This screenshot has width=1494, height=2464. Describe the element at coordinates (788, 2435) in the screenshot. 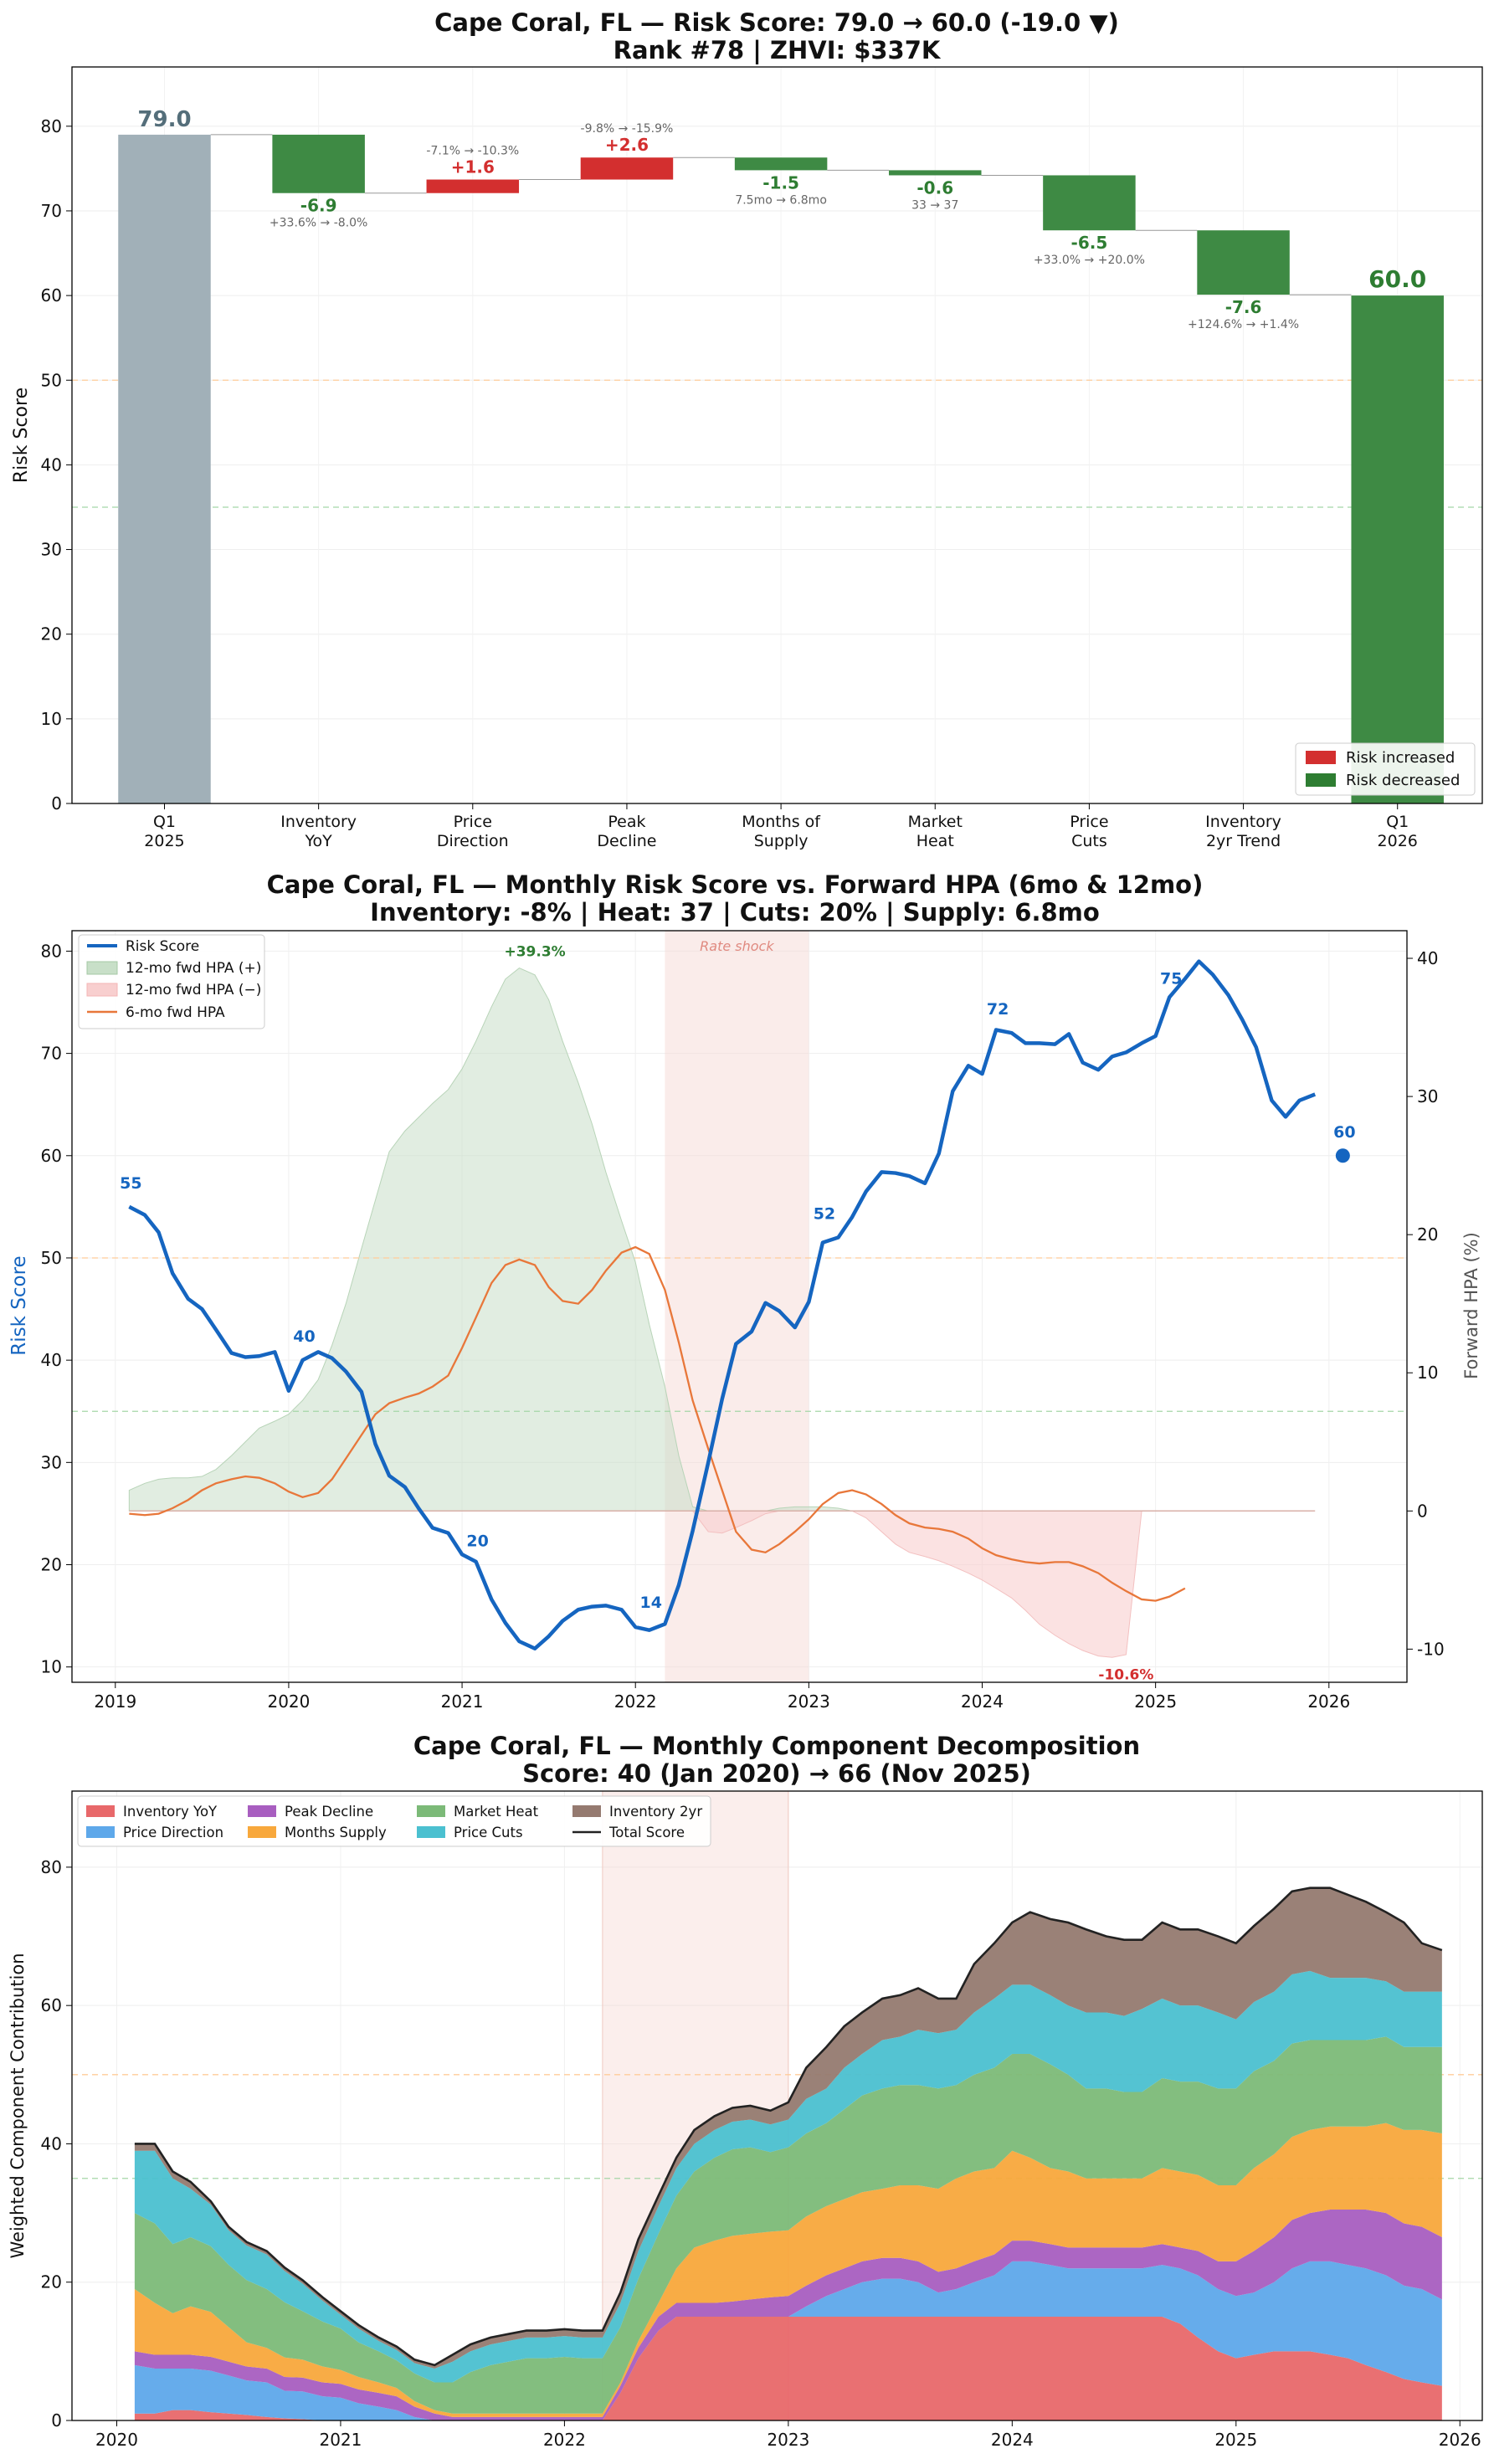

I see `decomposition-x-ticks: 2020 2021 2022 2023 2024 2025 2026` at that location.